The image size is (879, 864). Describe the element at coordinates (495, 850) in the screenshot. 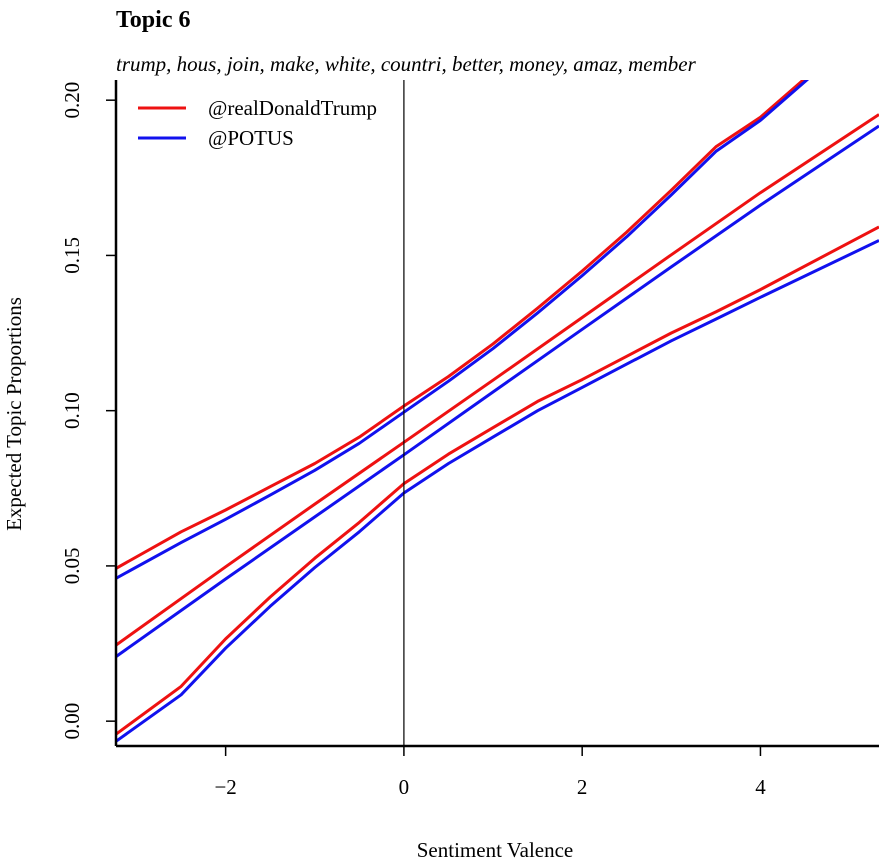

I see `x-axis-label: Sentiment Valence` at that location.